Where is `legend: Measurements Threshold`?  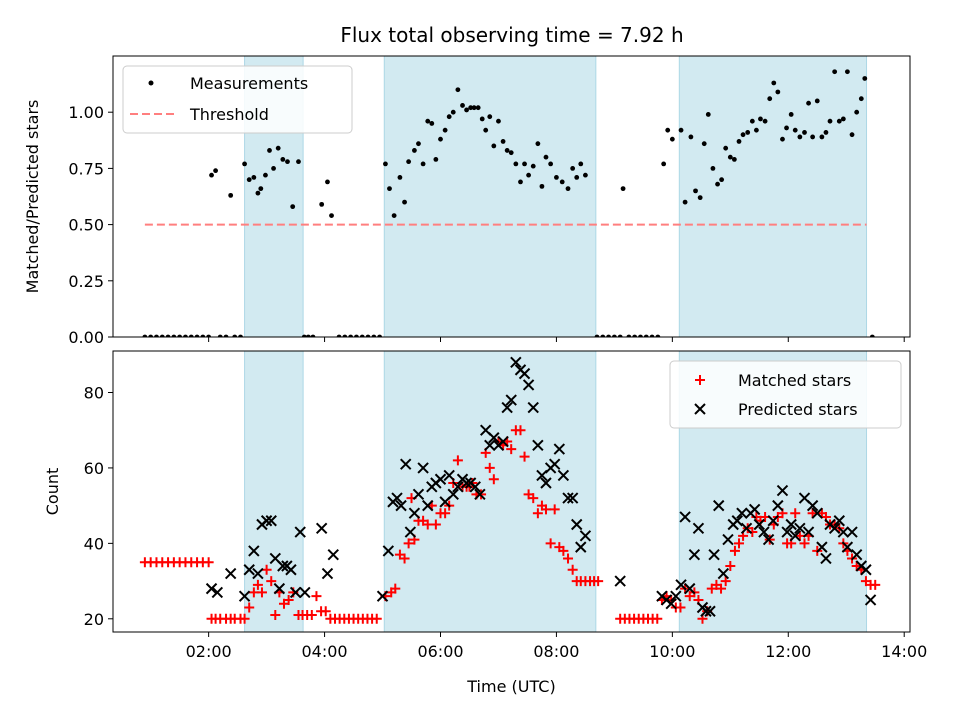 legend: Measurements Threshold is located at coordinates (237, 99).